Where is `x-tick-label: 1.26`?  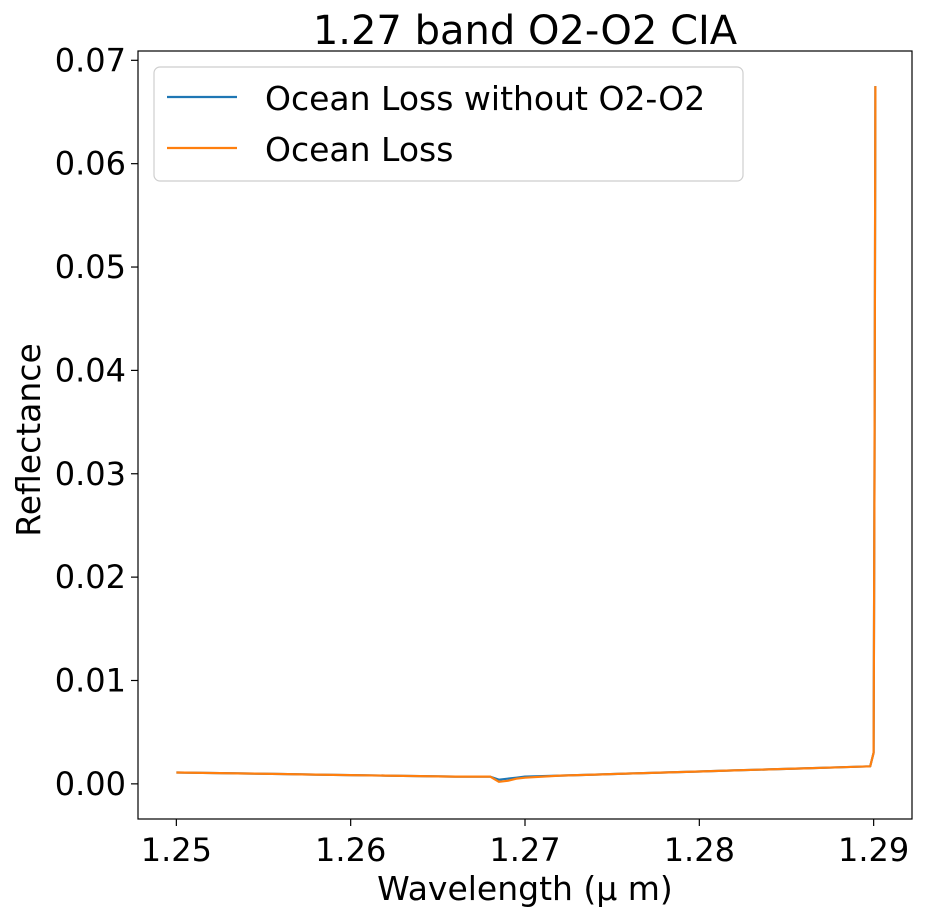 x-tick-label: 1.26 is located at coordinates (350, 850).